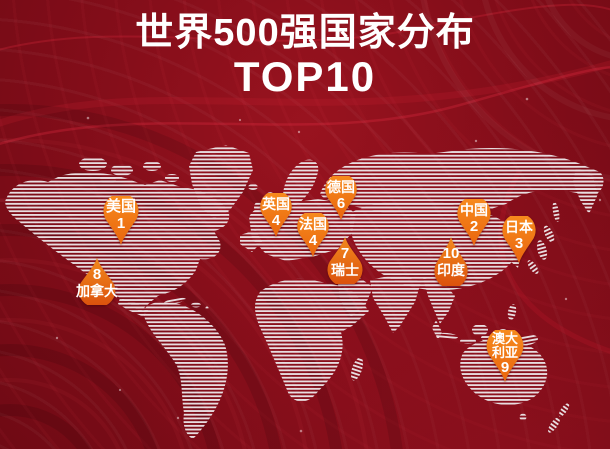 The width and height of the screenshot is (610, 449). Describe the element at coordinates (505, 367) in the screenshot. I see `marker-rank: 9` at that location.